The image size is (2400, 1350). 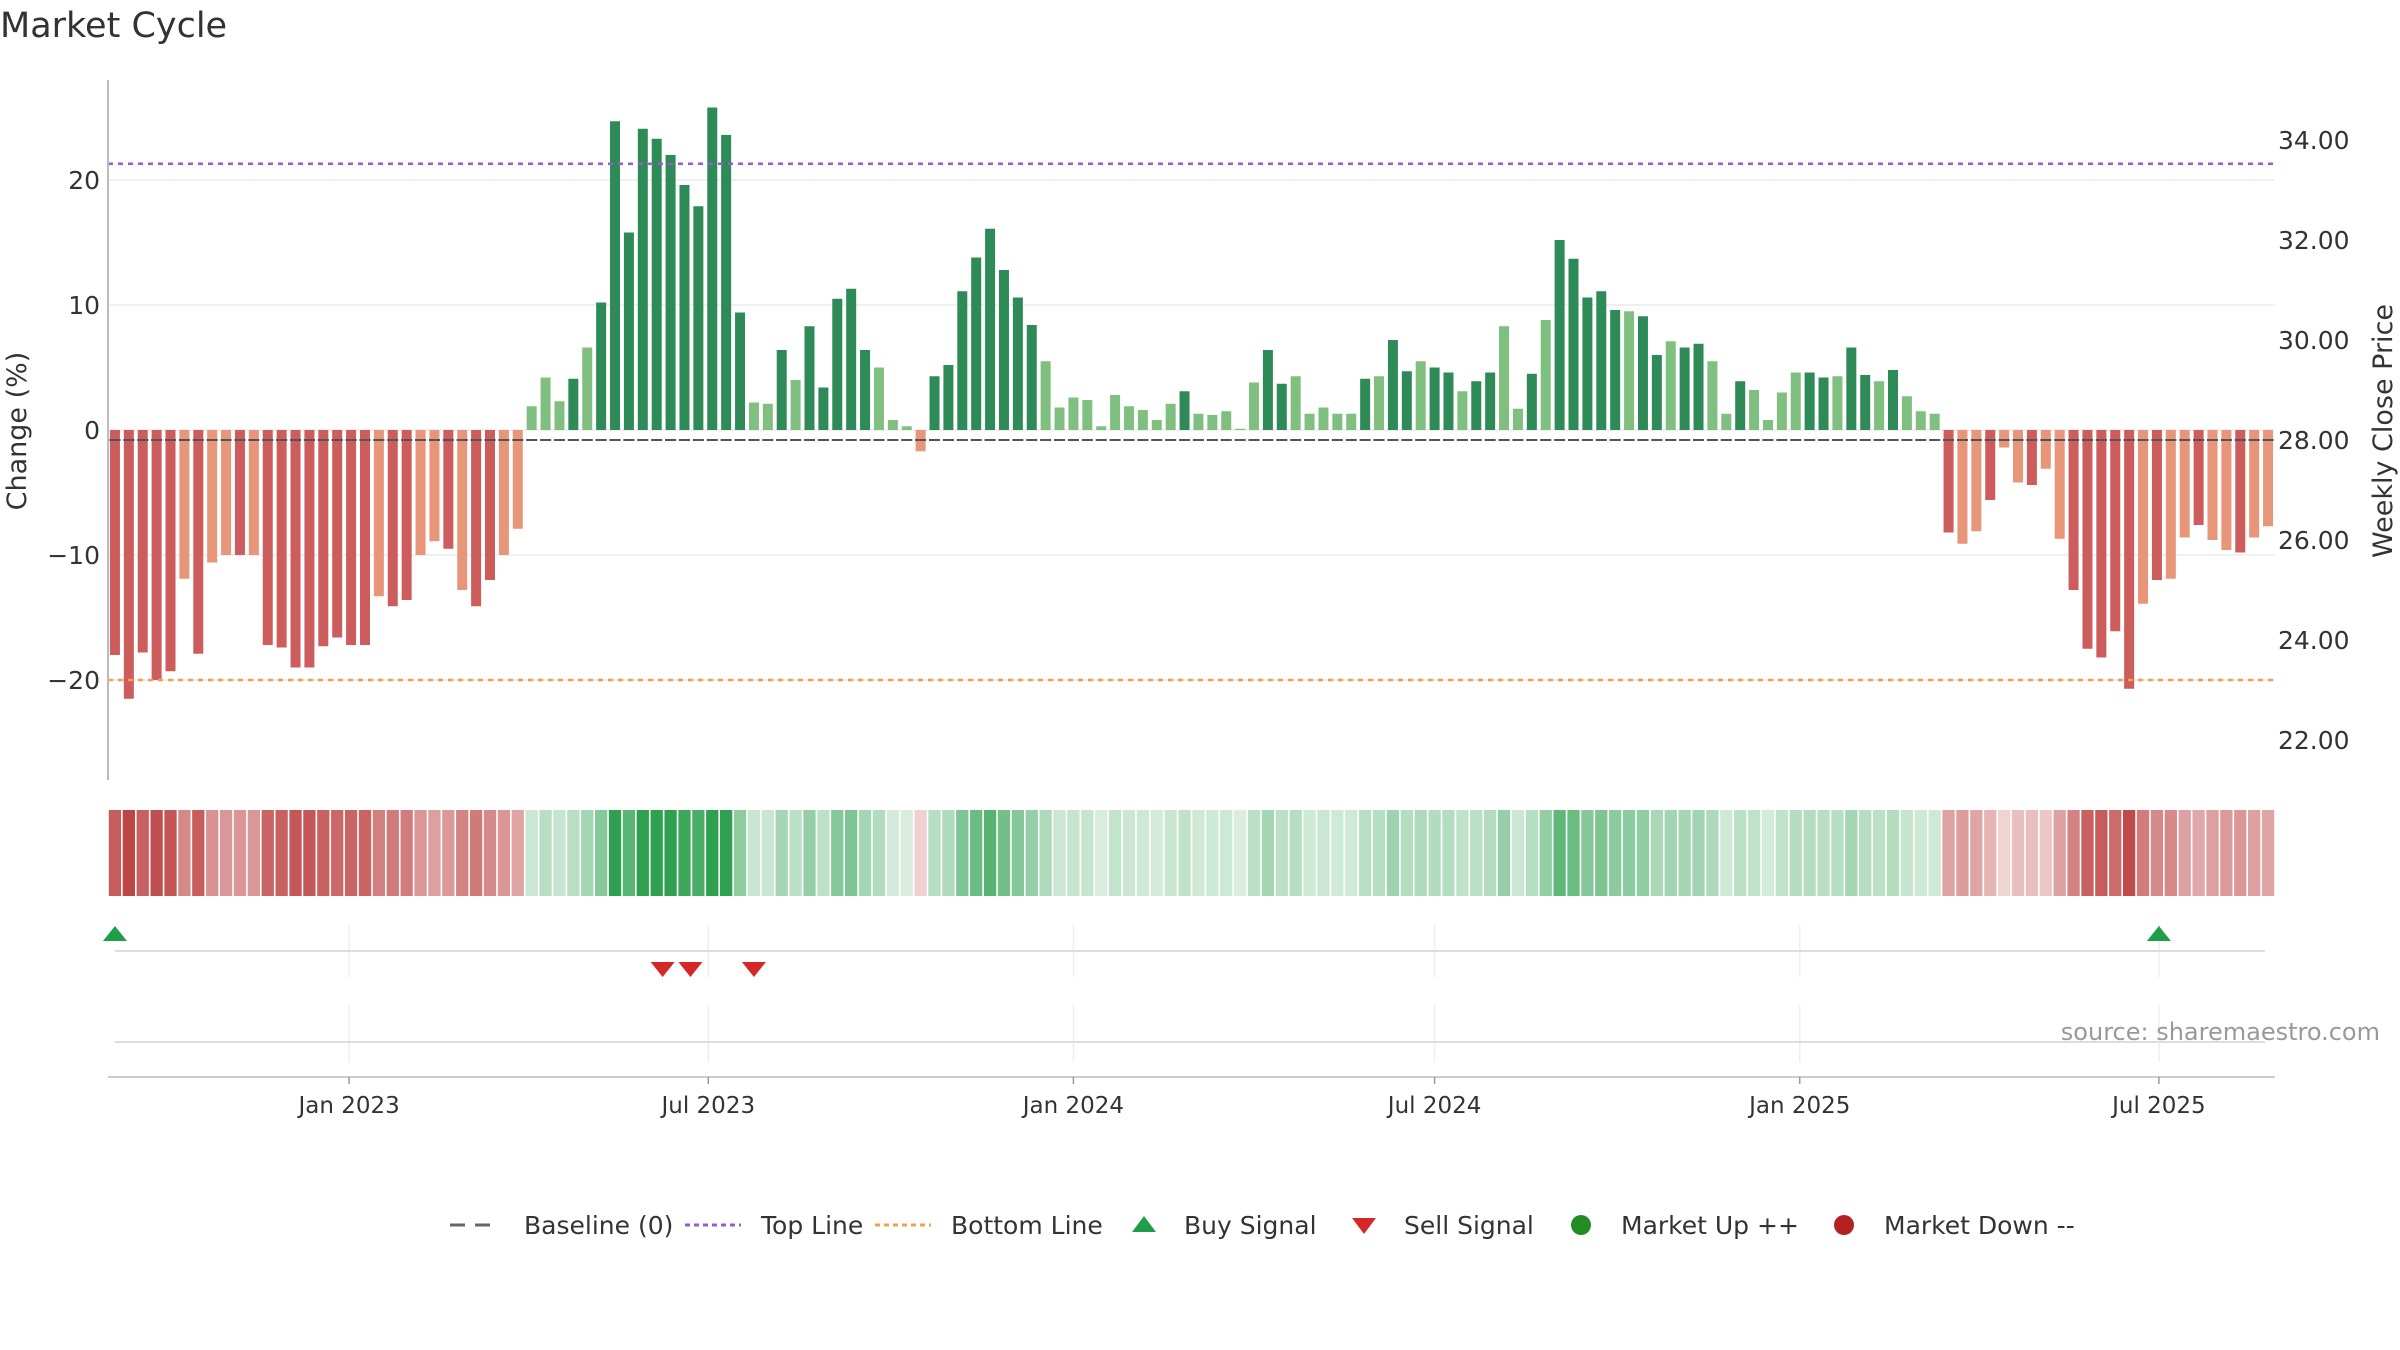 I want to click on y2-tick-label: 28.00, so click(x=2314, y=440).